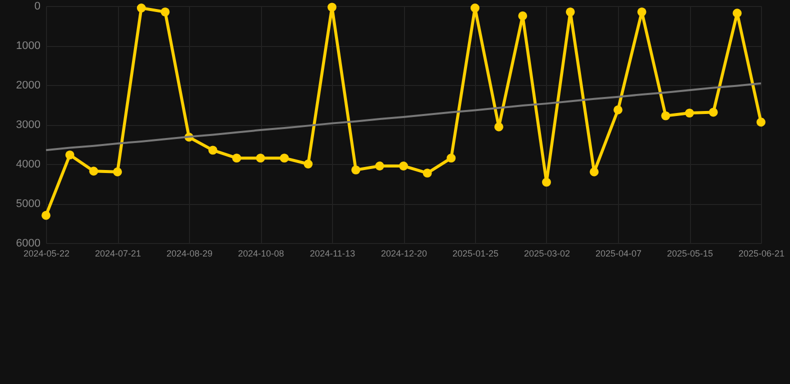  What do you see at coordinates (28, 204) in the screenshot?
I see `y-tick-label: 5000` at bounding box center [28, 204].